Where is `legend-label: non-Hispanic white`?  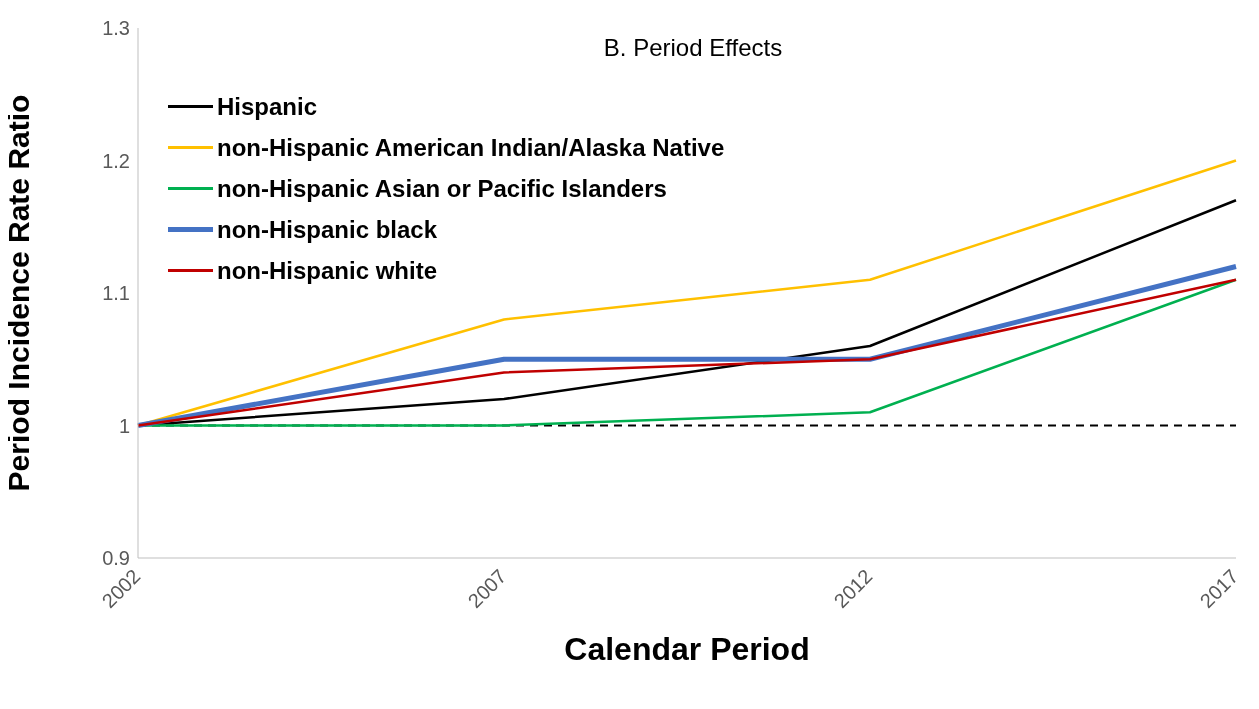 legend-label: non-Hispanic white is located at coordinates (327, 270).